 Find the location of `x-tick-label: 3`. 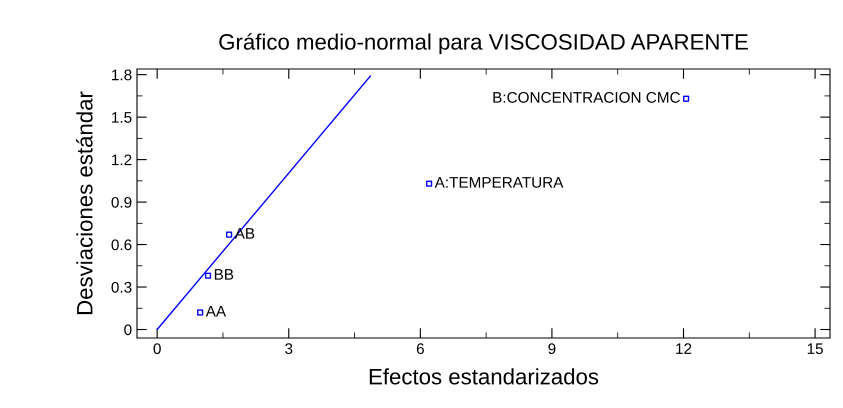

x-tick-label: 3 is located at coordinates (288, 348).